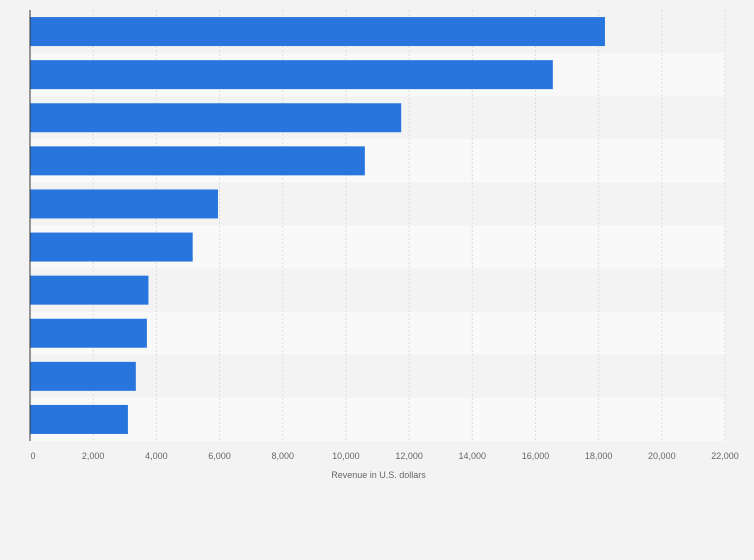 The width and height of the screenshot is (754, 560). I want to click on x-tick-label: 10,000, so click(346, 456).